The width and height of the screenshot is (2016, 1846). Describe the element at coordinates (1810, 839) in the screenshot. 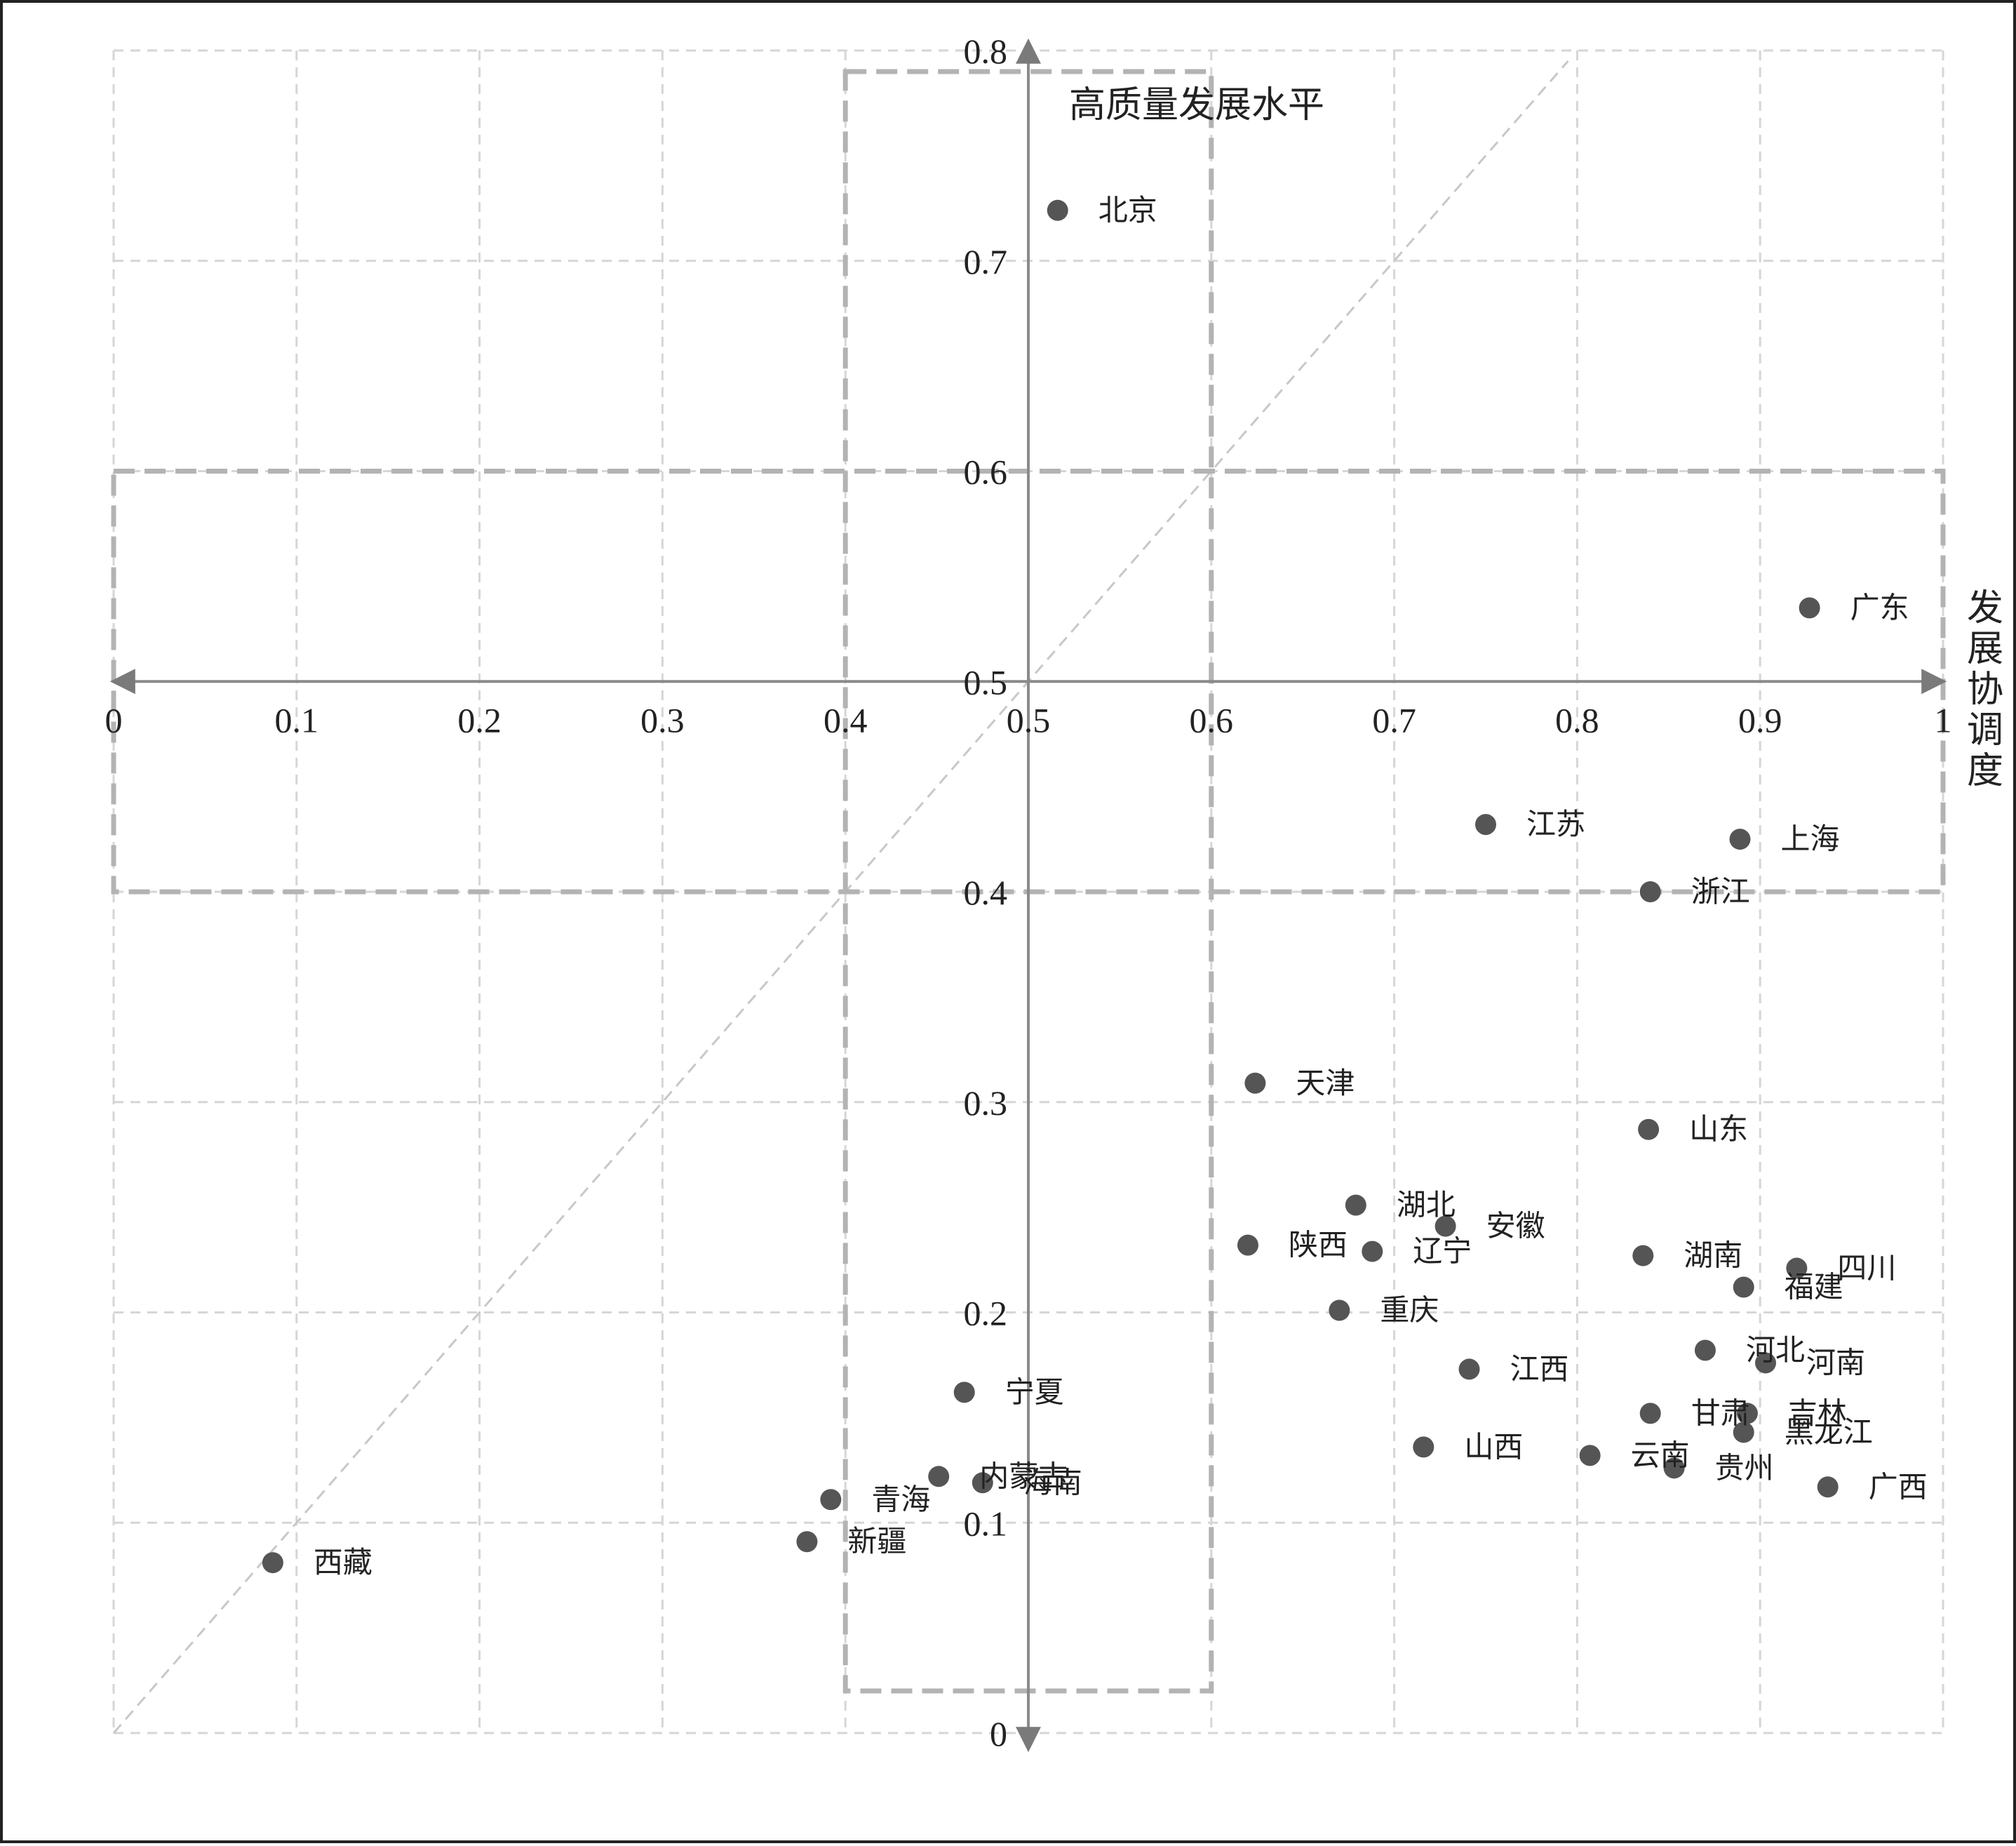

I see `point-label: 上海` at that location.